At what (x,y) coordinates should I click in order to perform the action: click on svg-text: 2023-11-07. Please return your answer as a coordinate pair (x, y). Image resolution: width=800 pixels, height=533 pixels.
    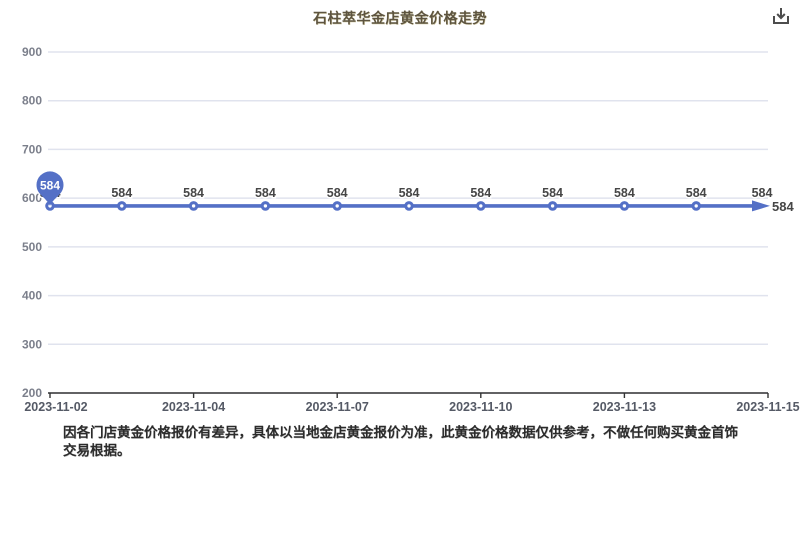
    Looking at the image, I should click on (337, 407).